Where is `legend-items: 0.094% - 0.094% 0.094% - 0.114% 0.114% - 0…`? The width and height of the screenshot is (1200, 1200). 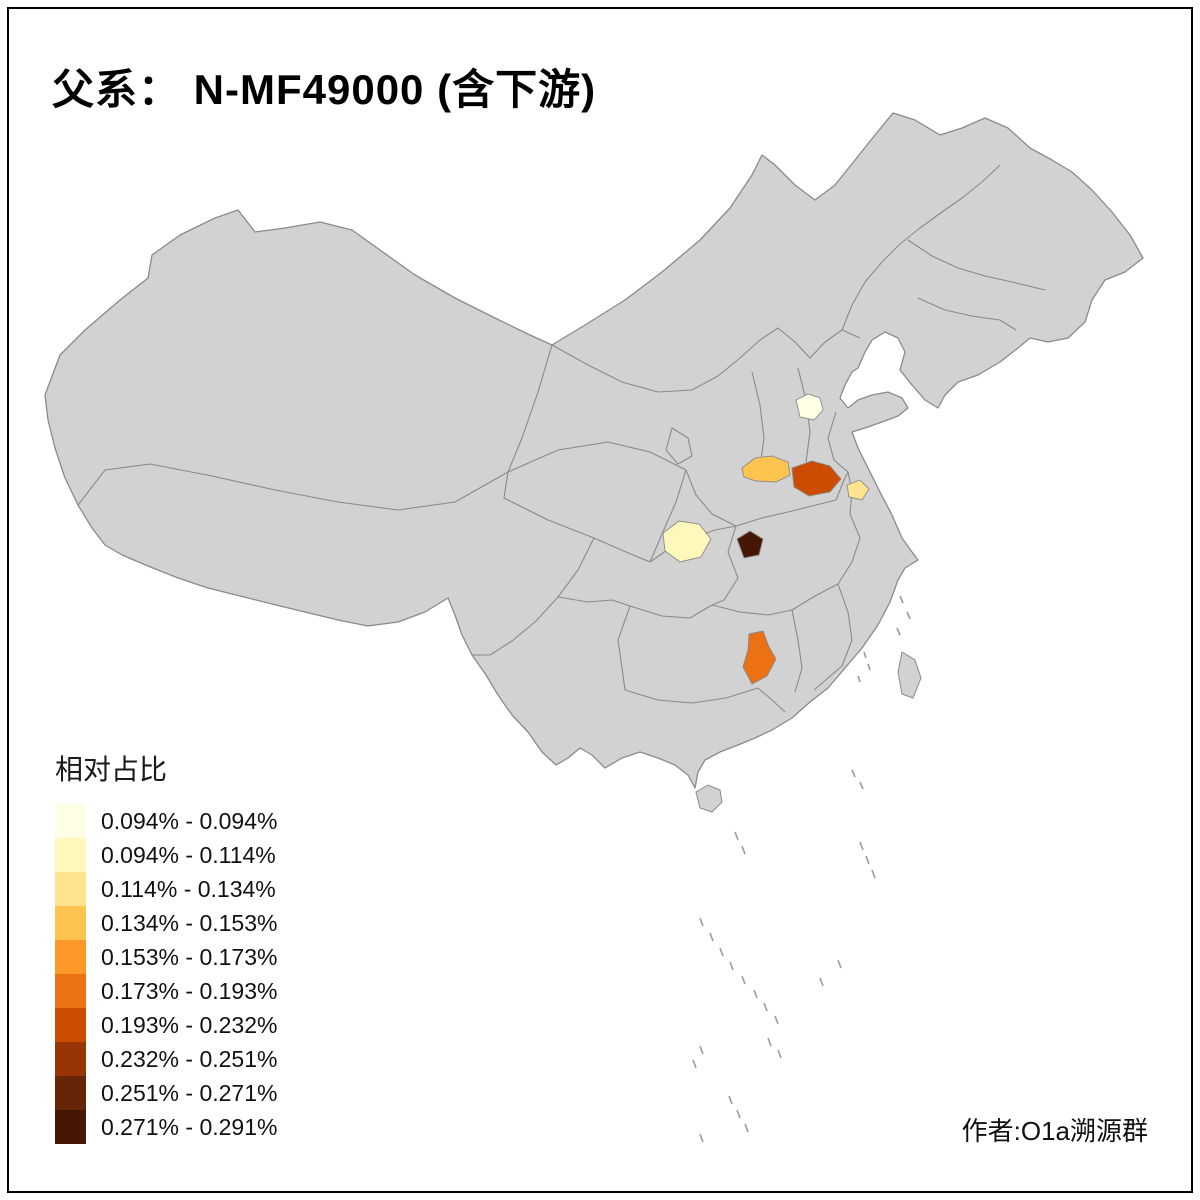
legend-items: 0.094% - 0.094% 0.094% - 0.114% 0.114% - 0… is located at coordinates (166, 974).